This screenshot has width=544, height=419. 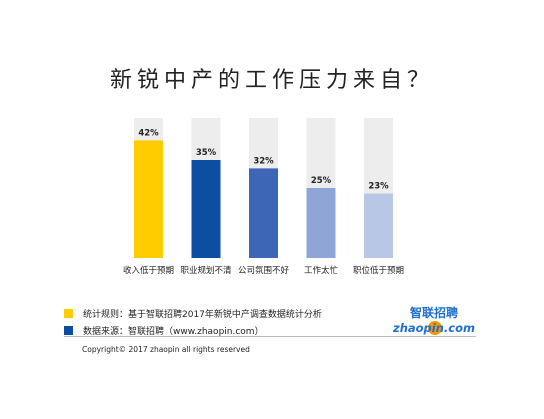 I want to click on legend-item: 数据来源：智联招聘（www.zhaopin.com）, so click(x=164, y=330).